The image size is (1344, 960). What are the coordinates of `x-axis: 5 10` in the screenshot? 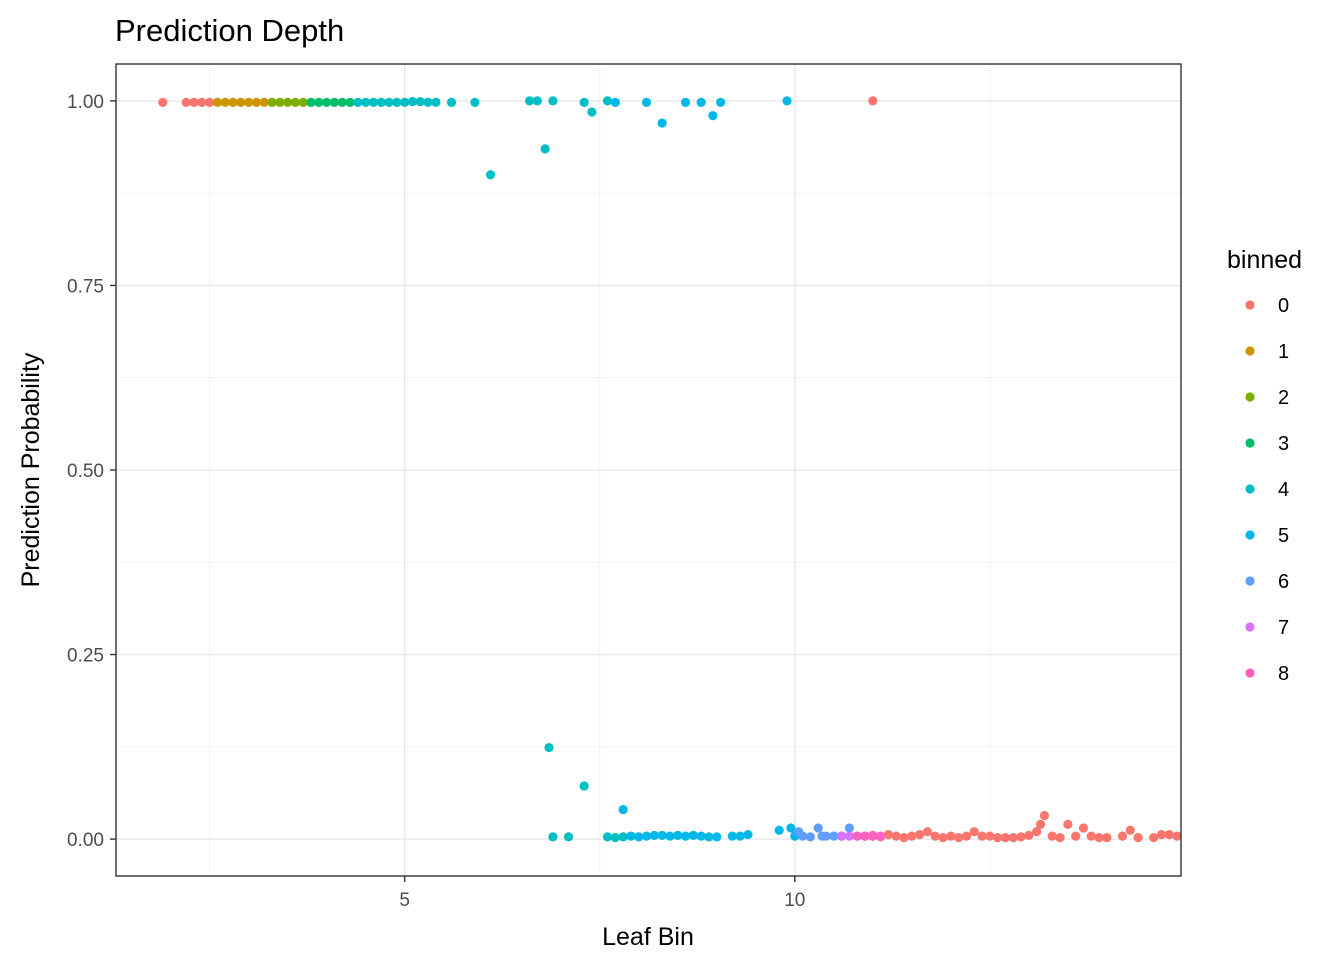 It's located at (602, 893).